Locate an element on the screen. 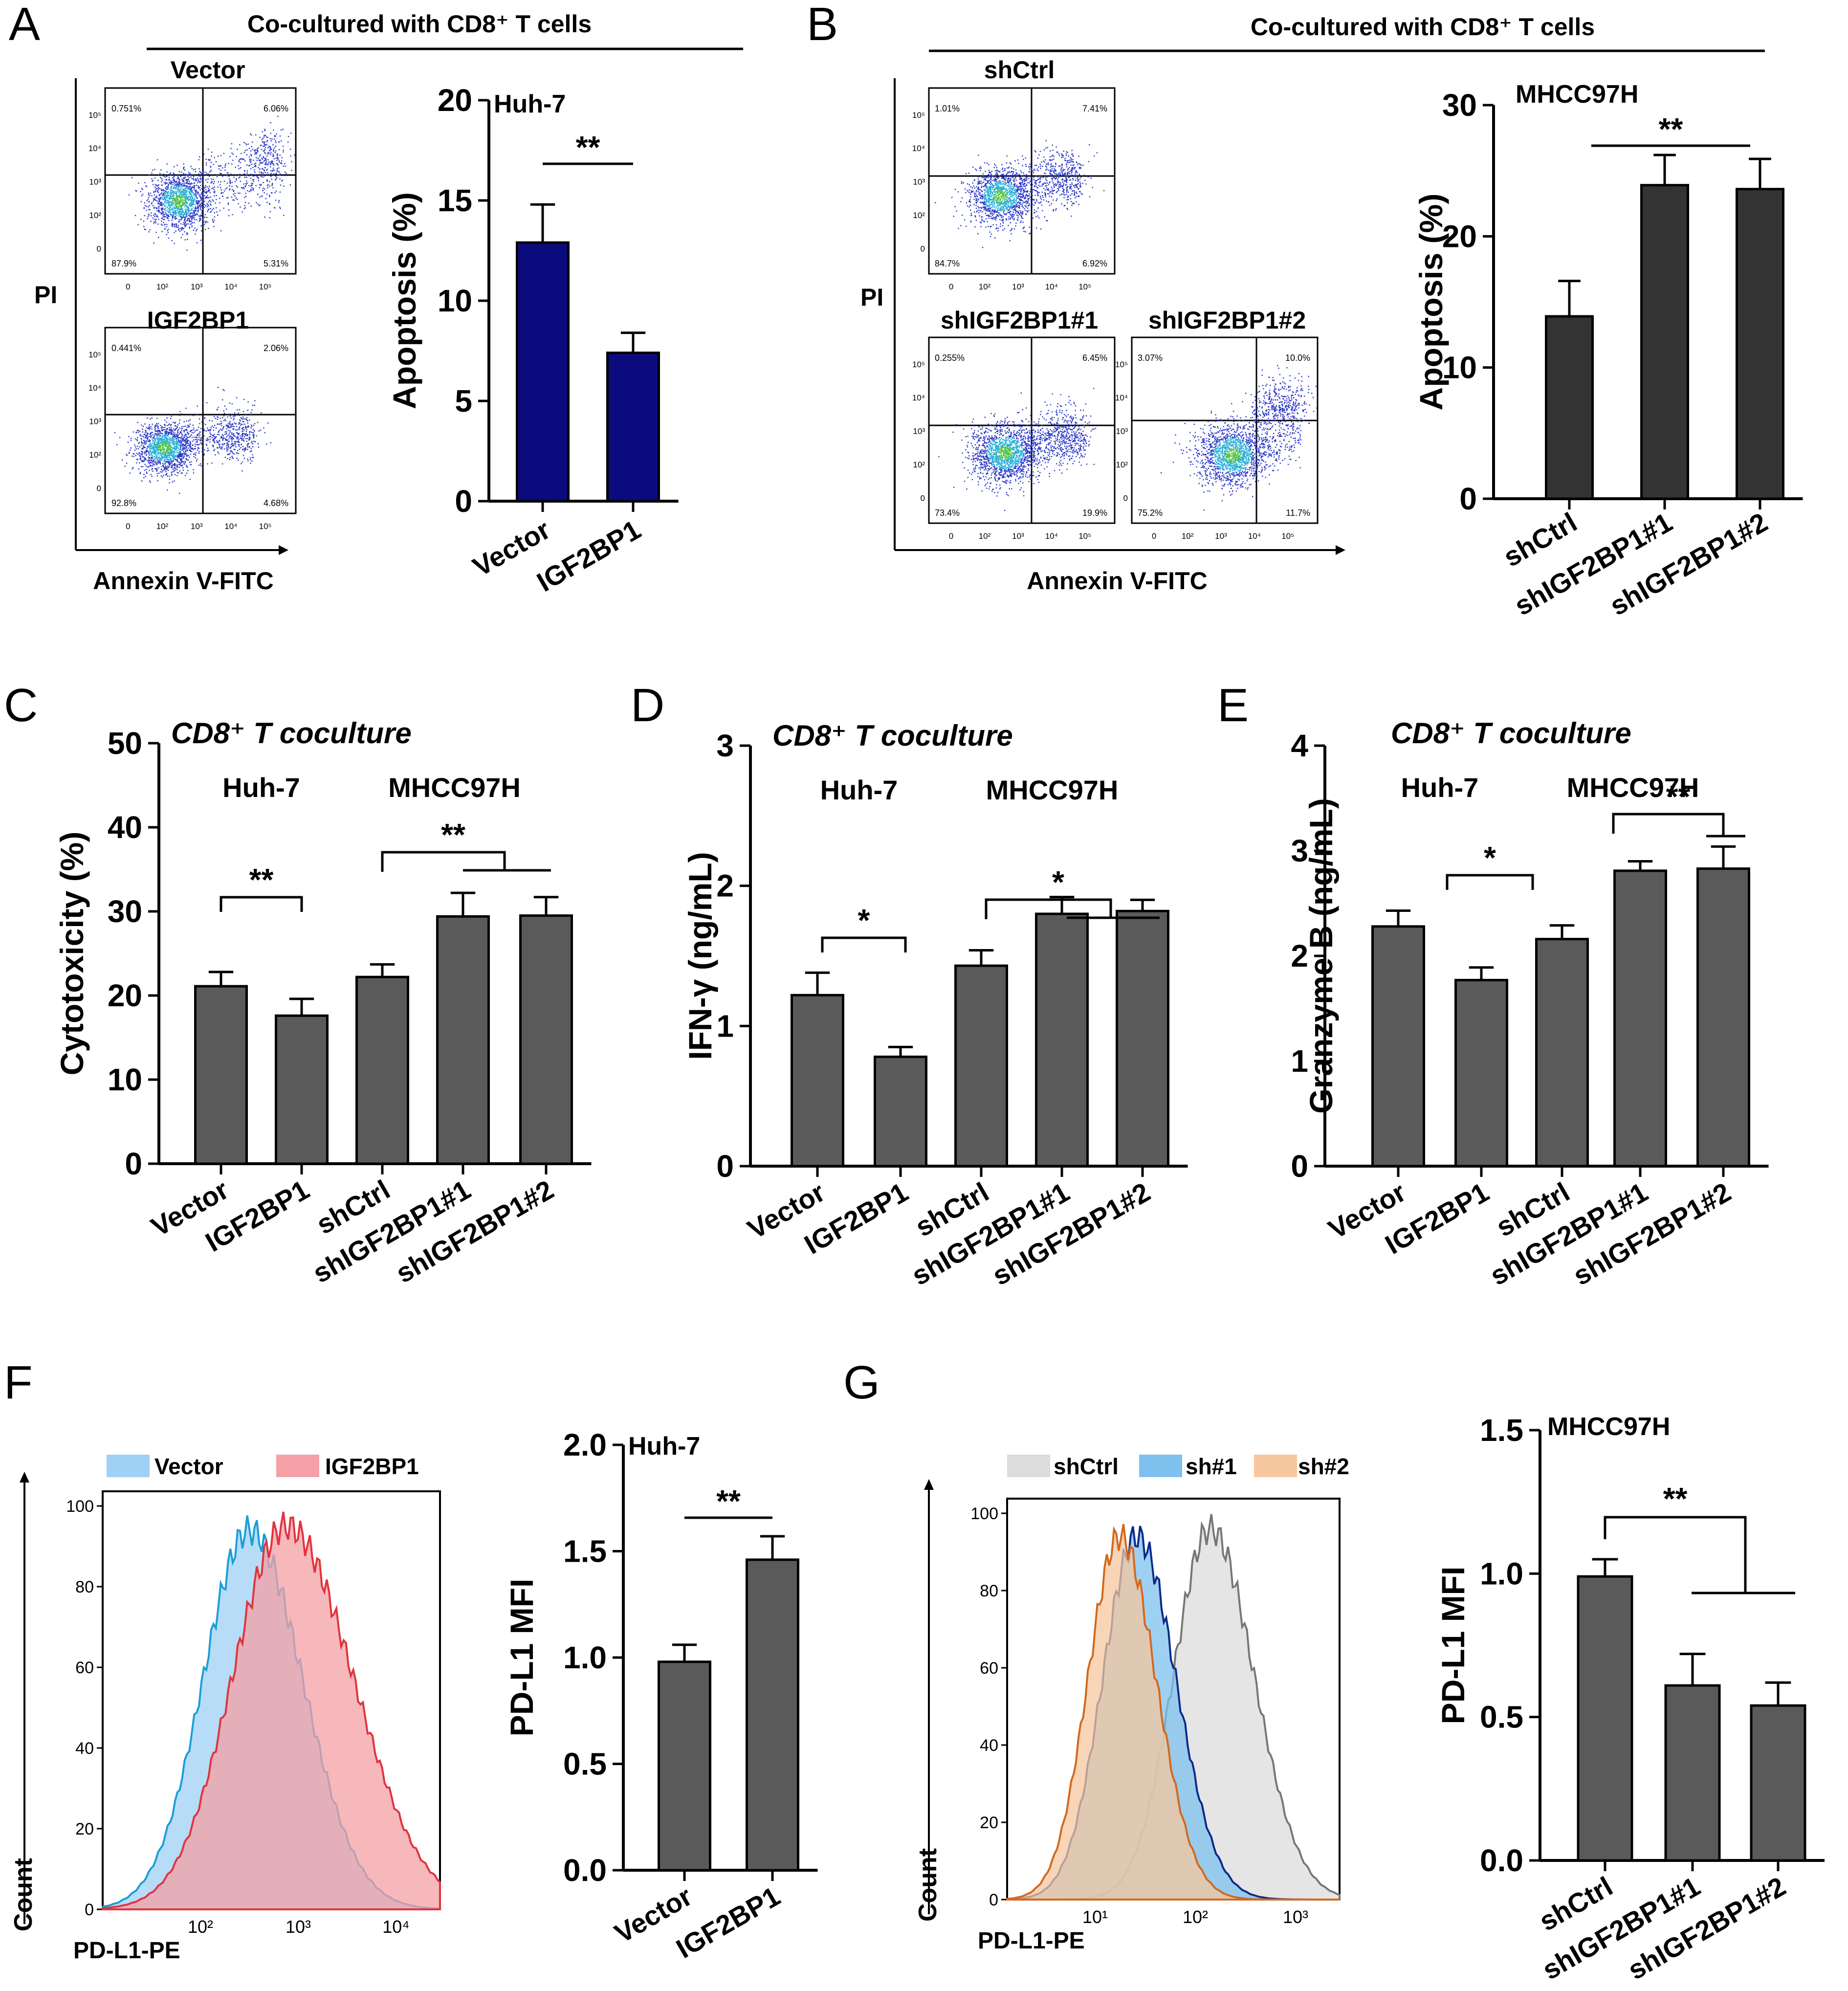  panel-a-header: Co-cultured with CD8⁺ T cells is located at coordinates (419, 24).